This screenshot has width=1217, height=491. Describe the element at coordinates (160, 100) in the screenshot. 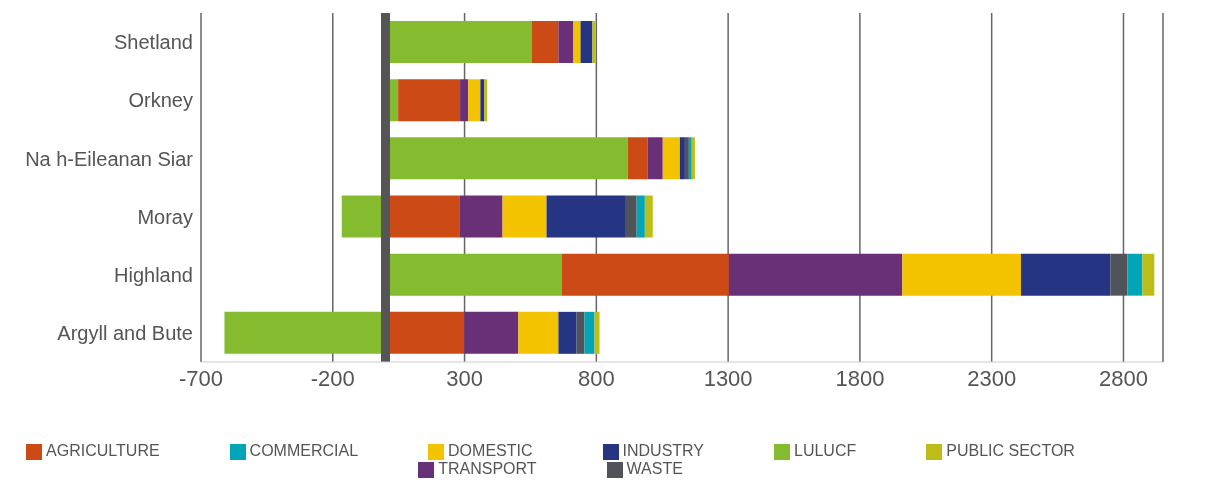

I see `y-tick-label: Orkney` at that location.